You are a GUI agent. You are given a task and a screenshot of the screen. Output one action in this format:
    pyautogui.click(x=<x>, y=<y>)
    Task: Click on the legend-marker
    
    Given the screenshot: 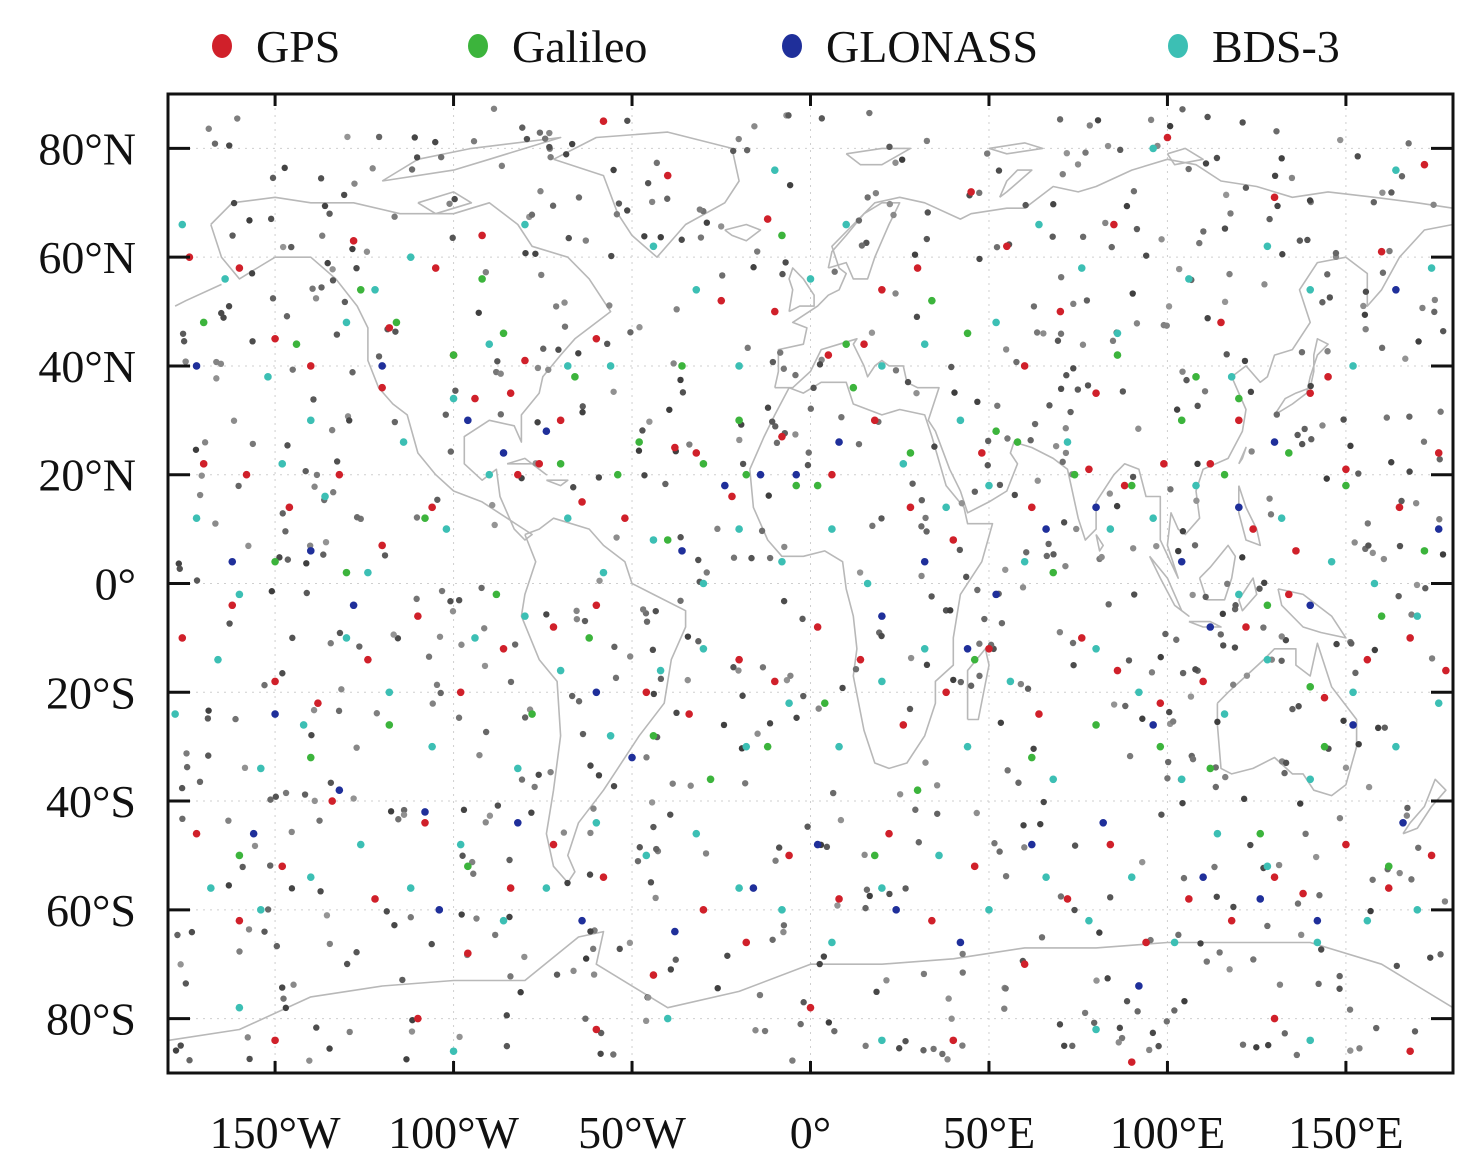 What is the action you would take?
    pyautogui.click(x=1178, y=46)
    